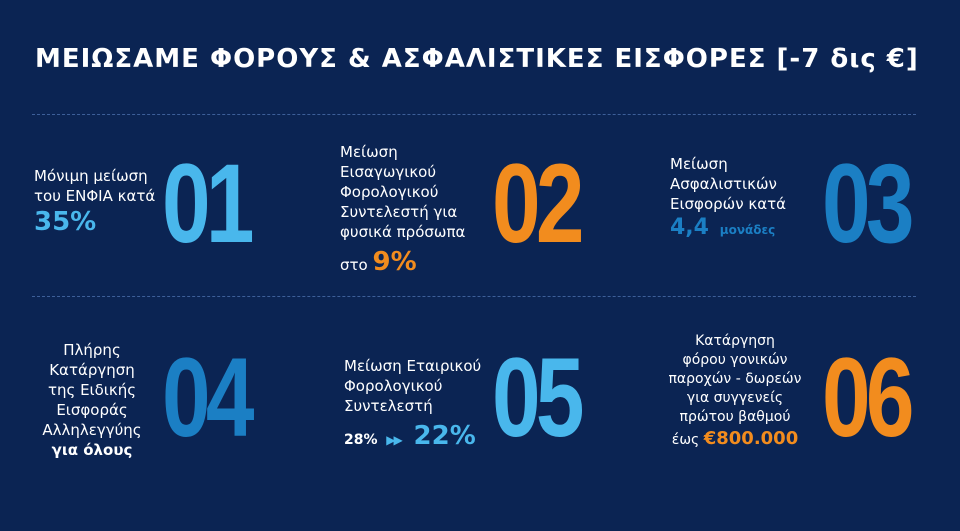 This screenshot has width=960, height=531. What do you see at coordinates (868, 203) in the screenshot?
I see `item-number-03: 03` at bounding box center [868, 203].